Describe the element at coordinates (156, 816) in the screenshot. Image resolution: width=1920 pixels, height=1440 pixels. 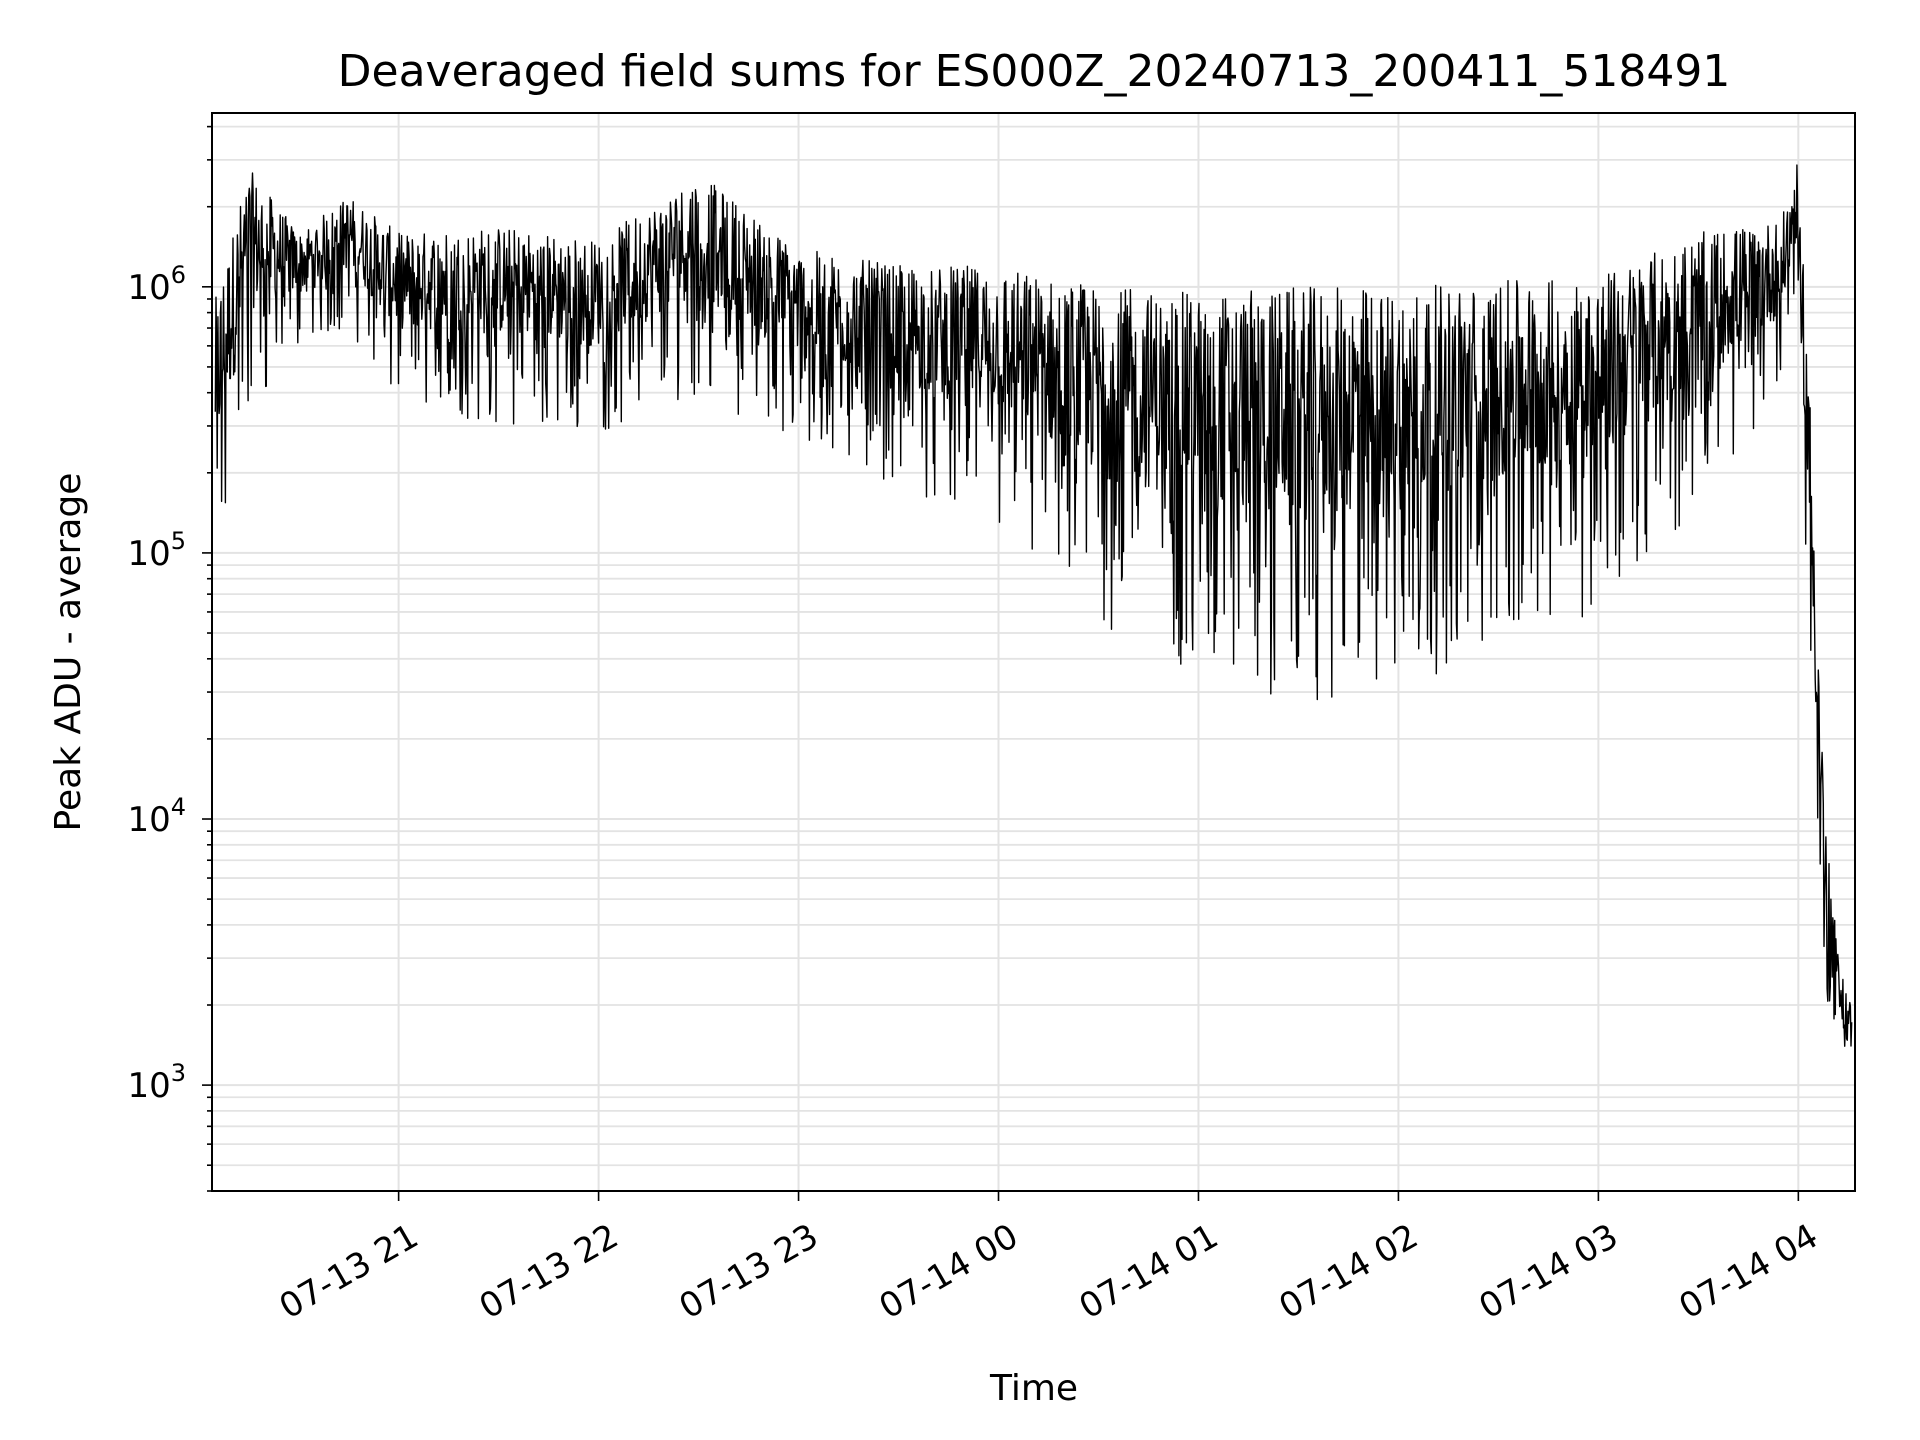
I see `y-tick-label: 10⁴` at that location.